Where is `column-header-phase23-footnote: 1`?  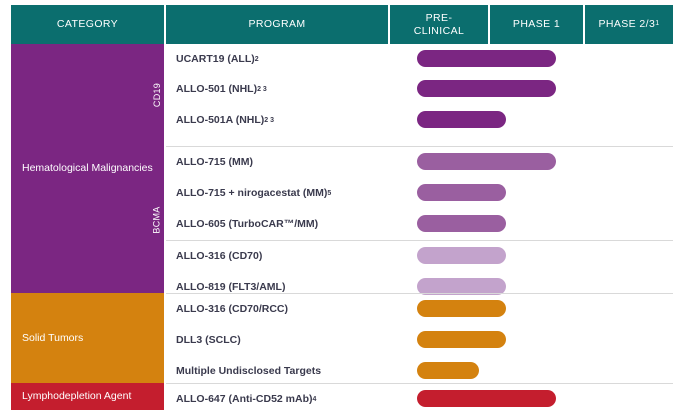
column-header-phase23-footnote: 1 is located at coordinates (657, 24).